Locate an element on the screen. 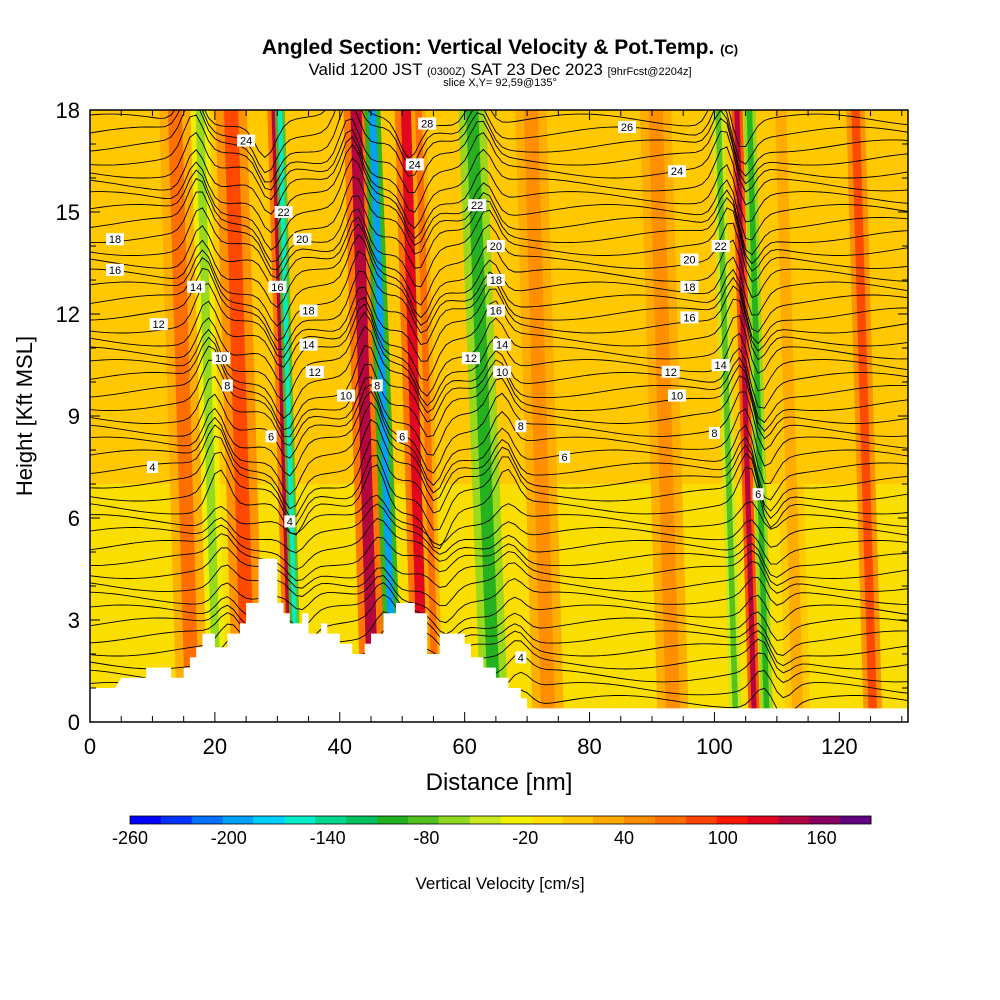 Image resolution: width=1000 pixels, height=1000 pixels. contour-label: 20 is located at coordinates (689, 260).